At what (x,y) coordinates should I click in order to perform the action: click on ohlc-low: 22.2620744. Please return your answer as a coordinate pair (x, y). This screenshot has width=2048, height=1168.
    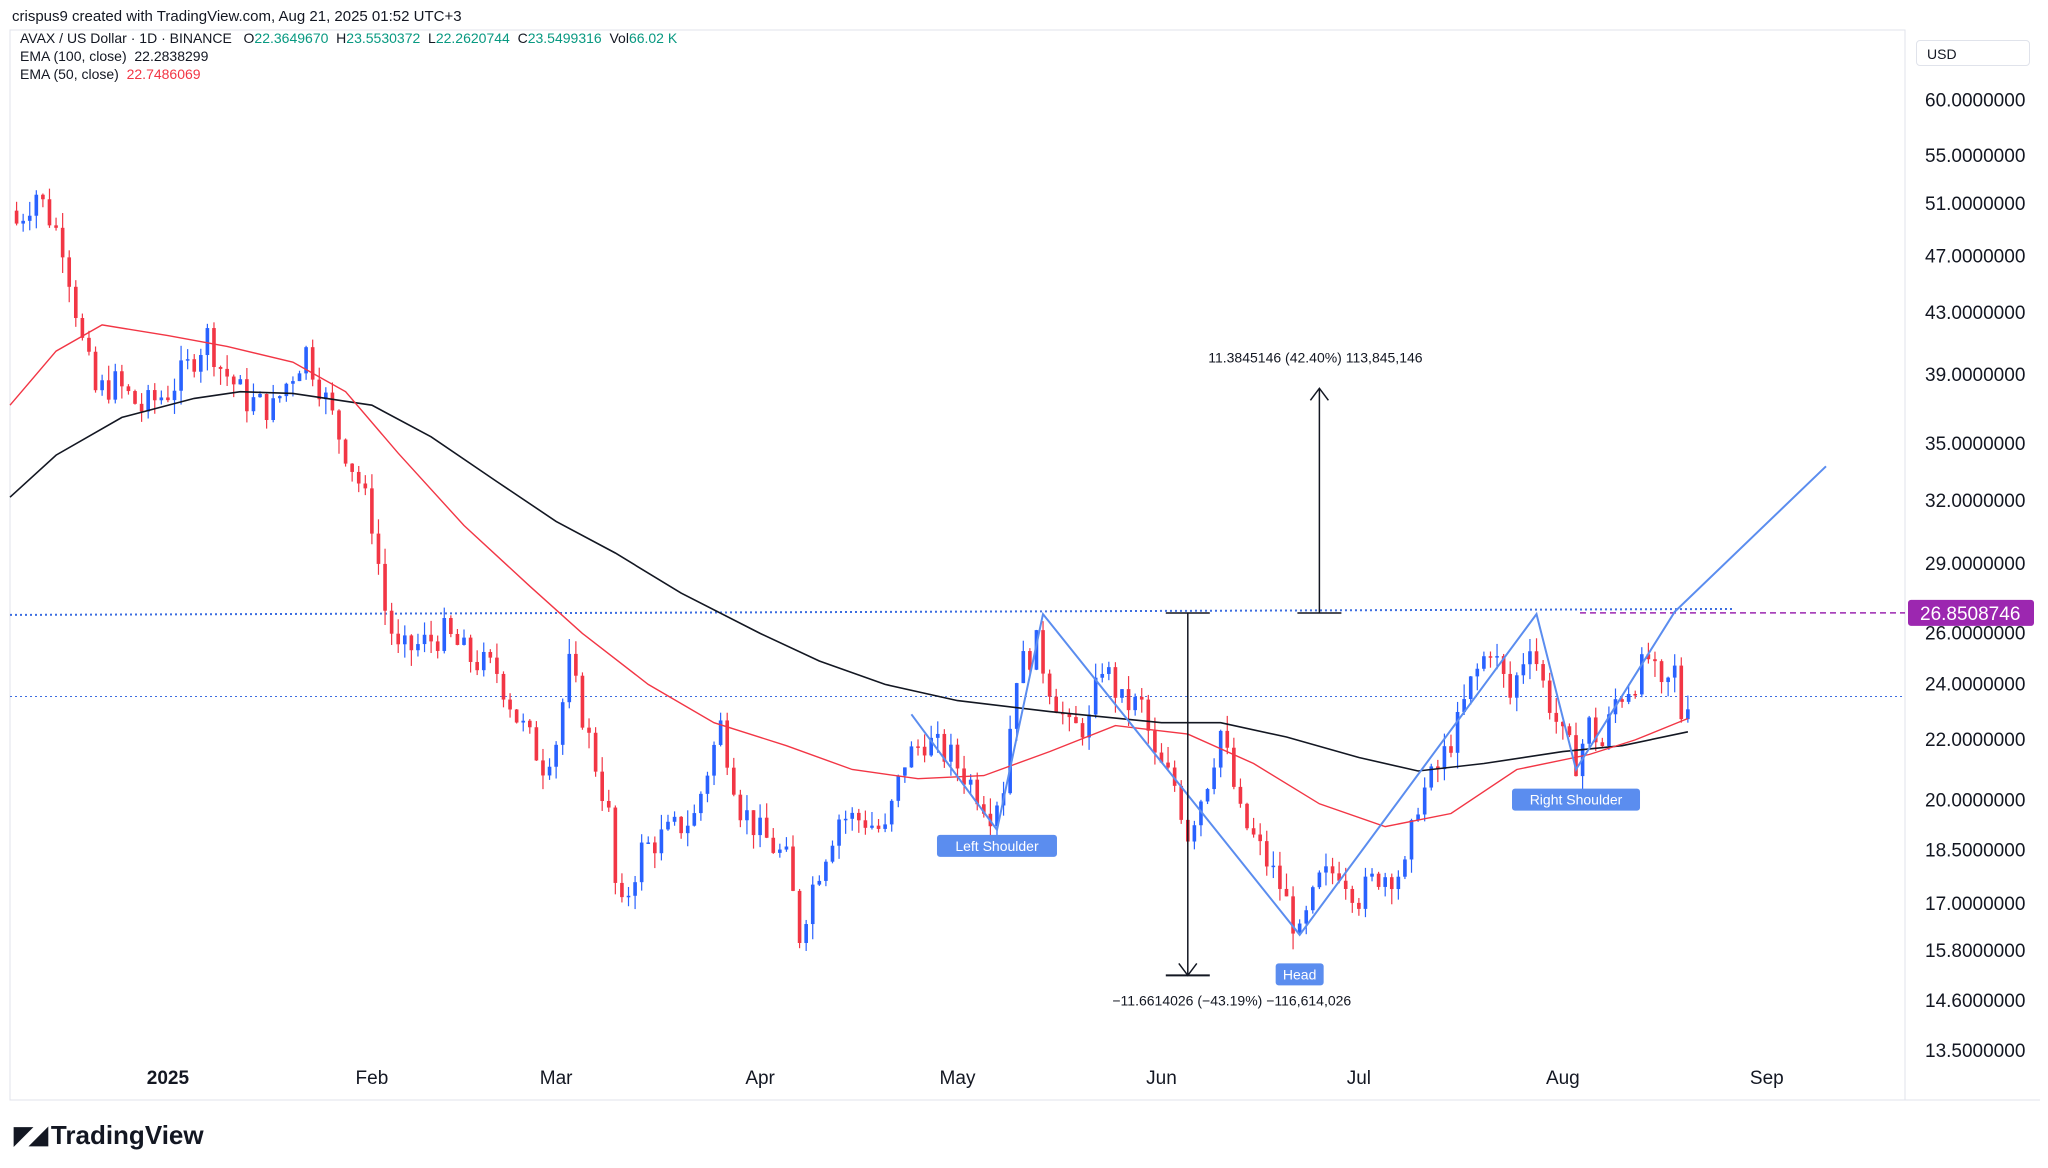
    Looking at the image, I should click on (472, 38).